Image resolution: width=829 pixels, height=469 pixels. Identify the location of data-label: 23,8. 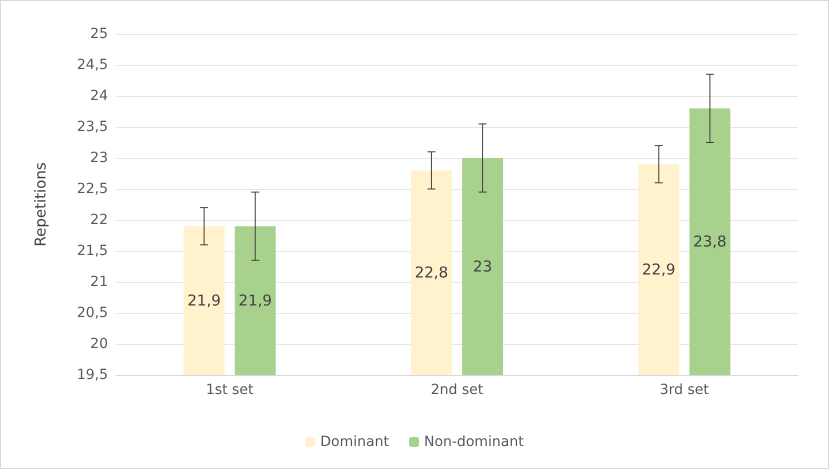
(710, 241).